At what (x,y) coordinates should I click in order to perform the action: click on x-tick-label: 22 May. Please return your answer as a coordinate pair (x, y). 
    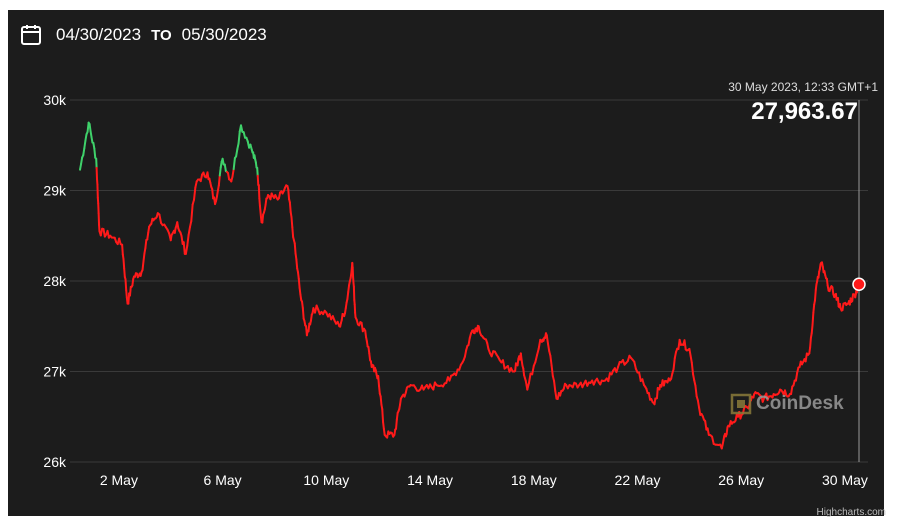
    Looking at the image, I should click on (638, 480).